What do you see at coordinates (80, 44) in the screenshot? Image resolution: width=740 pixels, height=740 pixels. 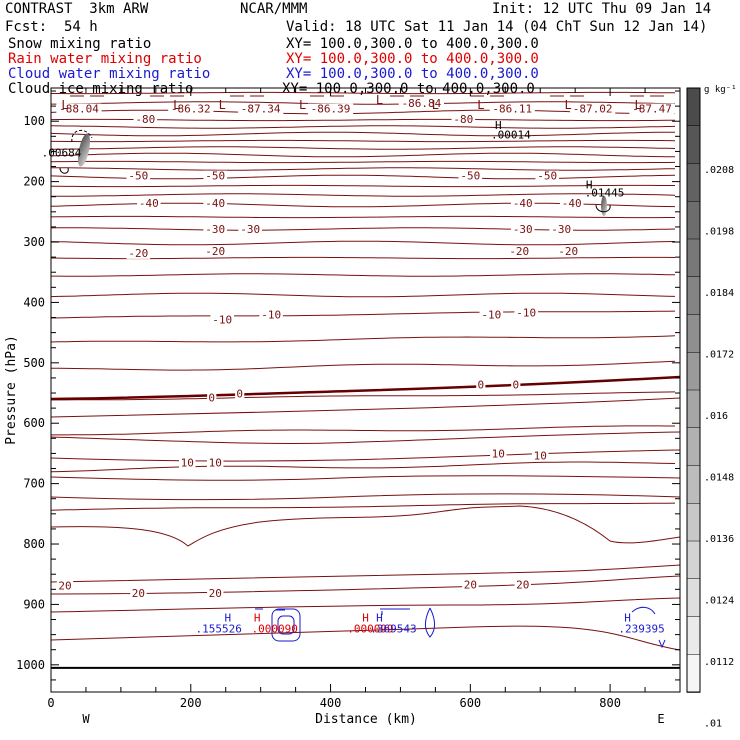 I see `field-snow-name: Snow mixing ratio` at bounding box center [80, 44].